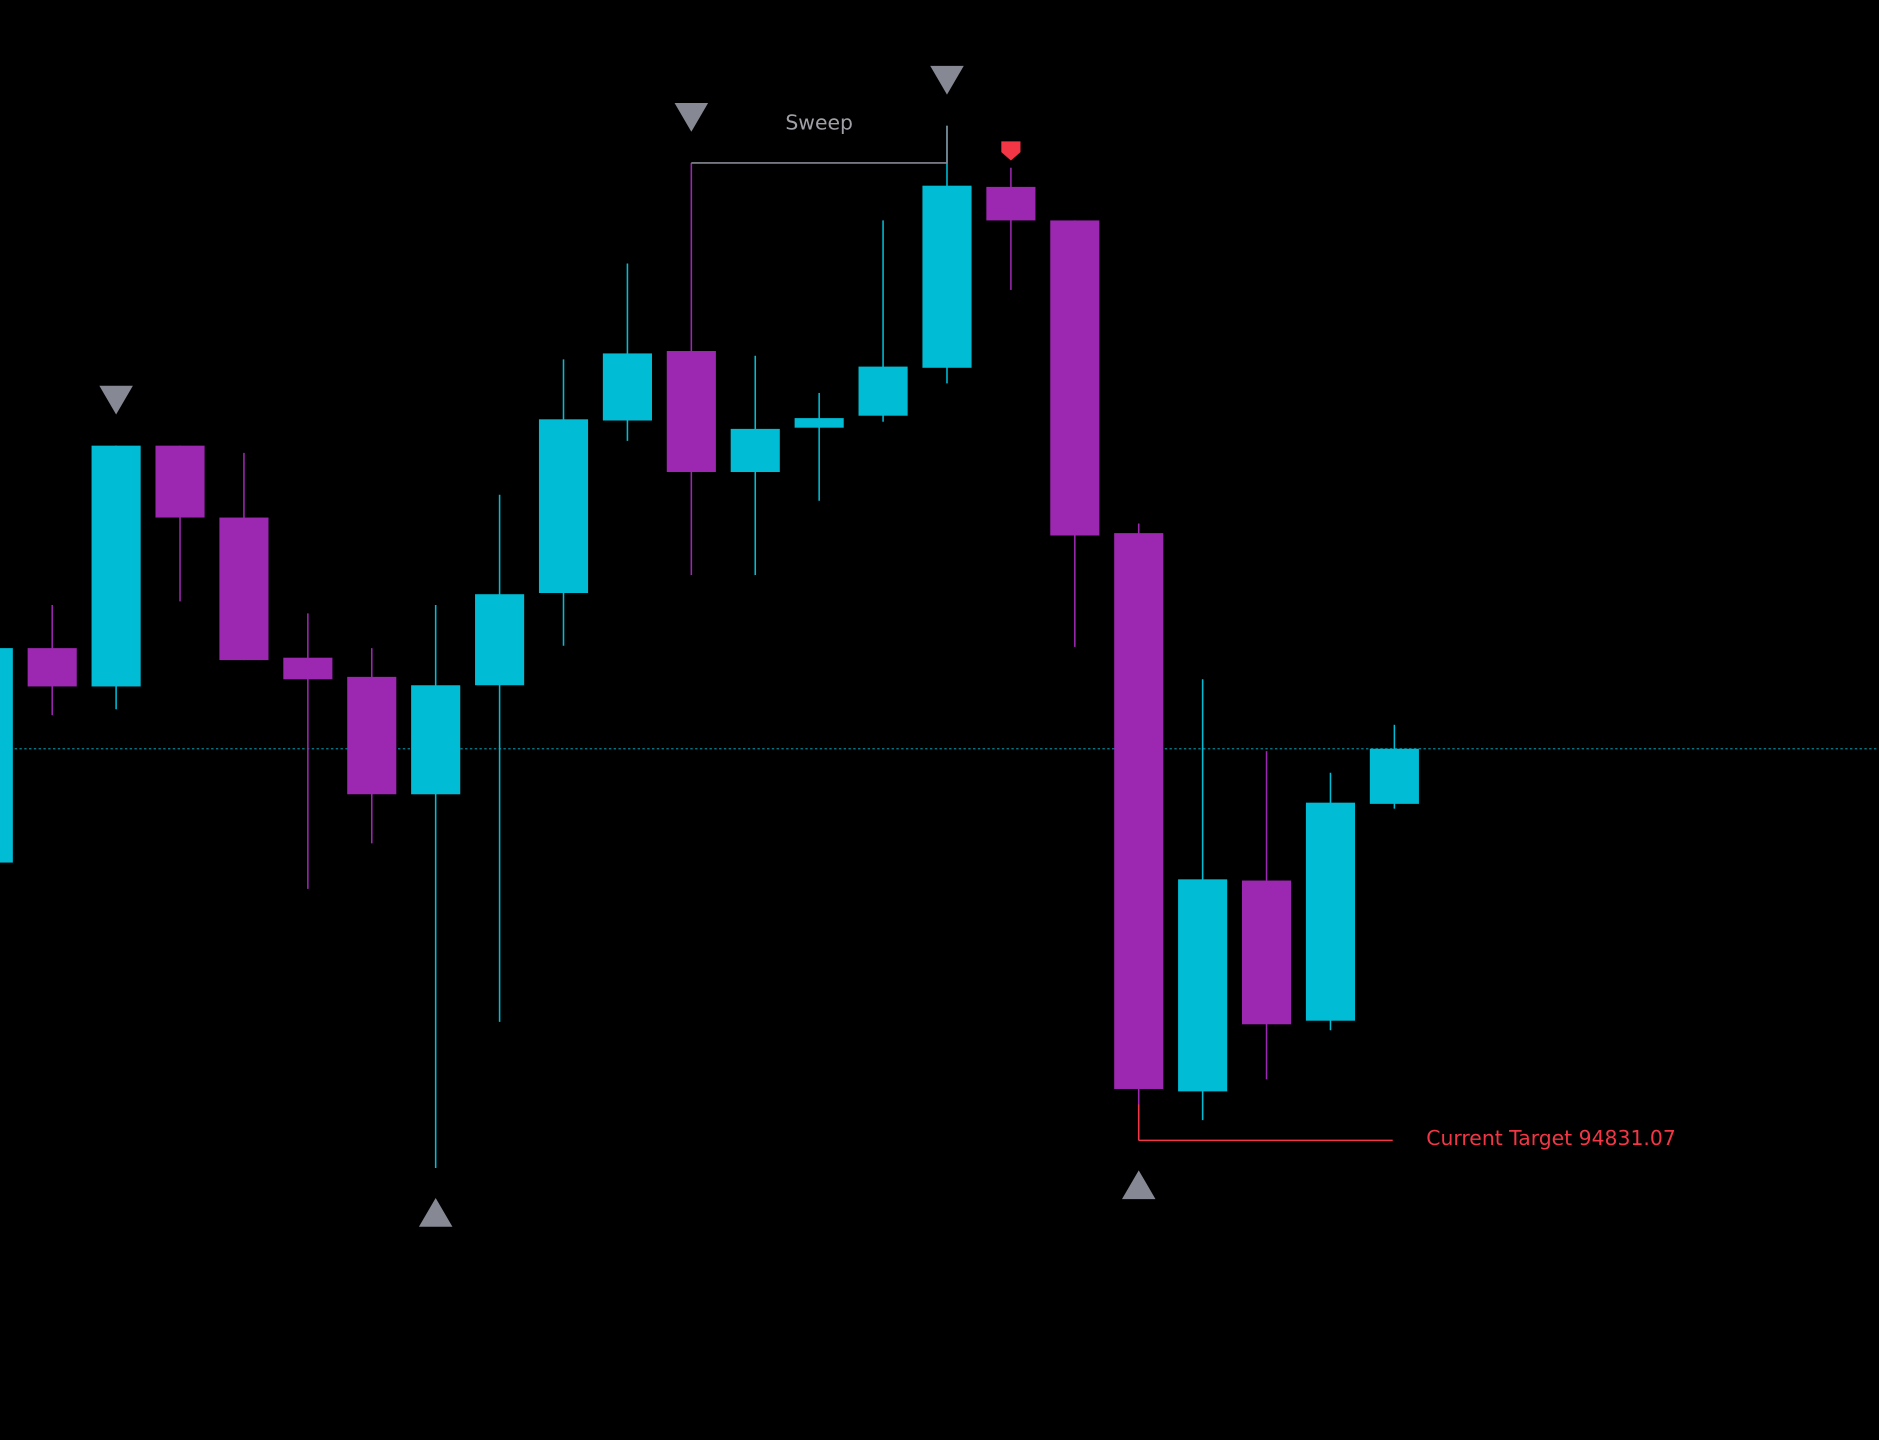 The width and height of the screenshot is (1879, 1440). Describe the element at coordinates (1551, 1138) in the screenshot. I see `target-label: Current Target 94831.07` at that location.